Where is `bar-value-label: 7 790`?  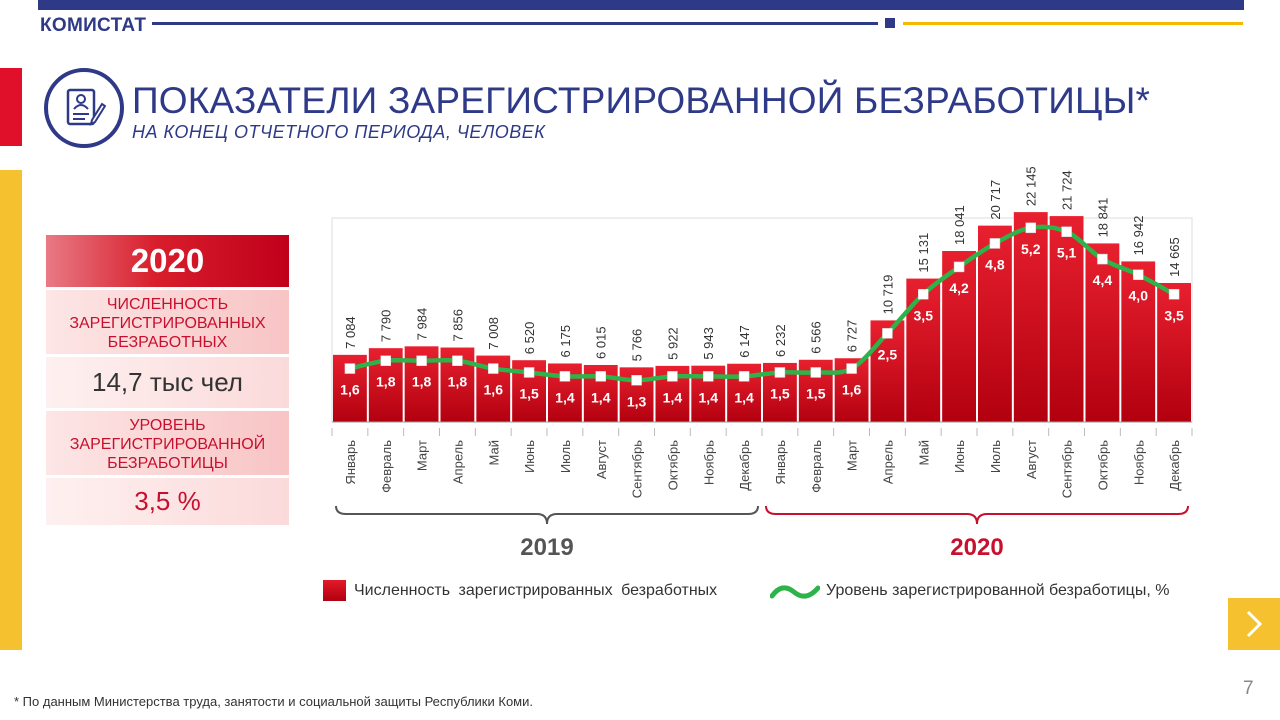 bar-value-label: 7 790 is located at coordinates (386, 326).